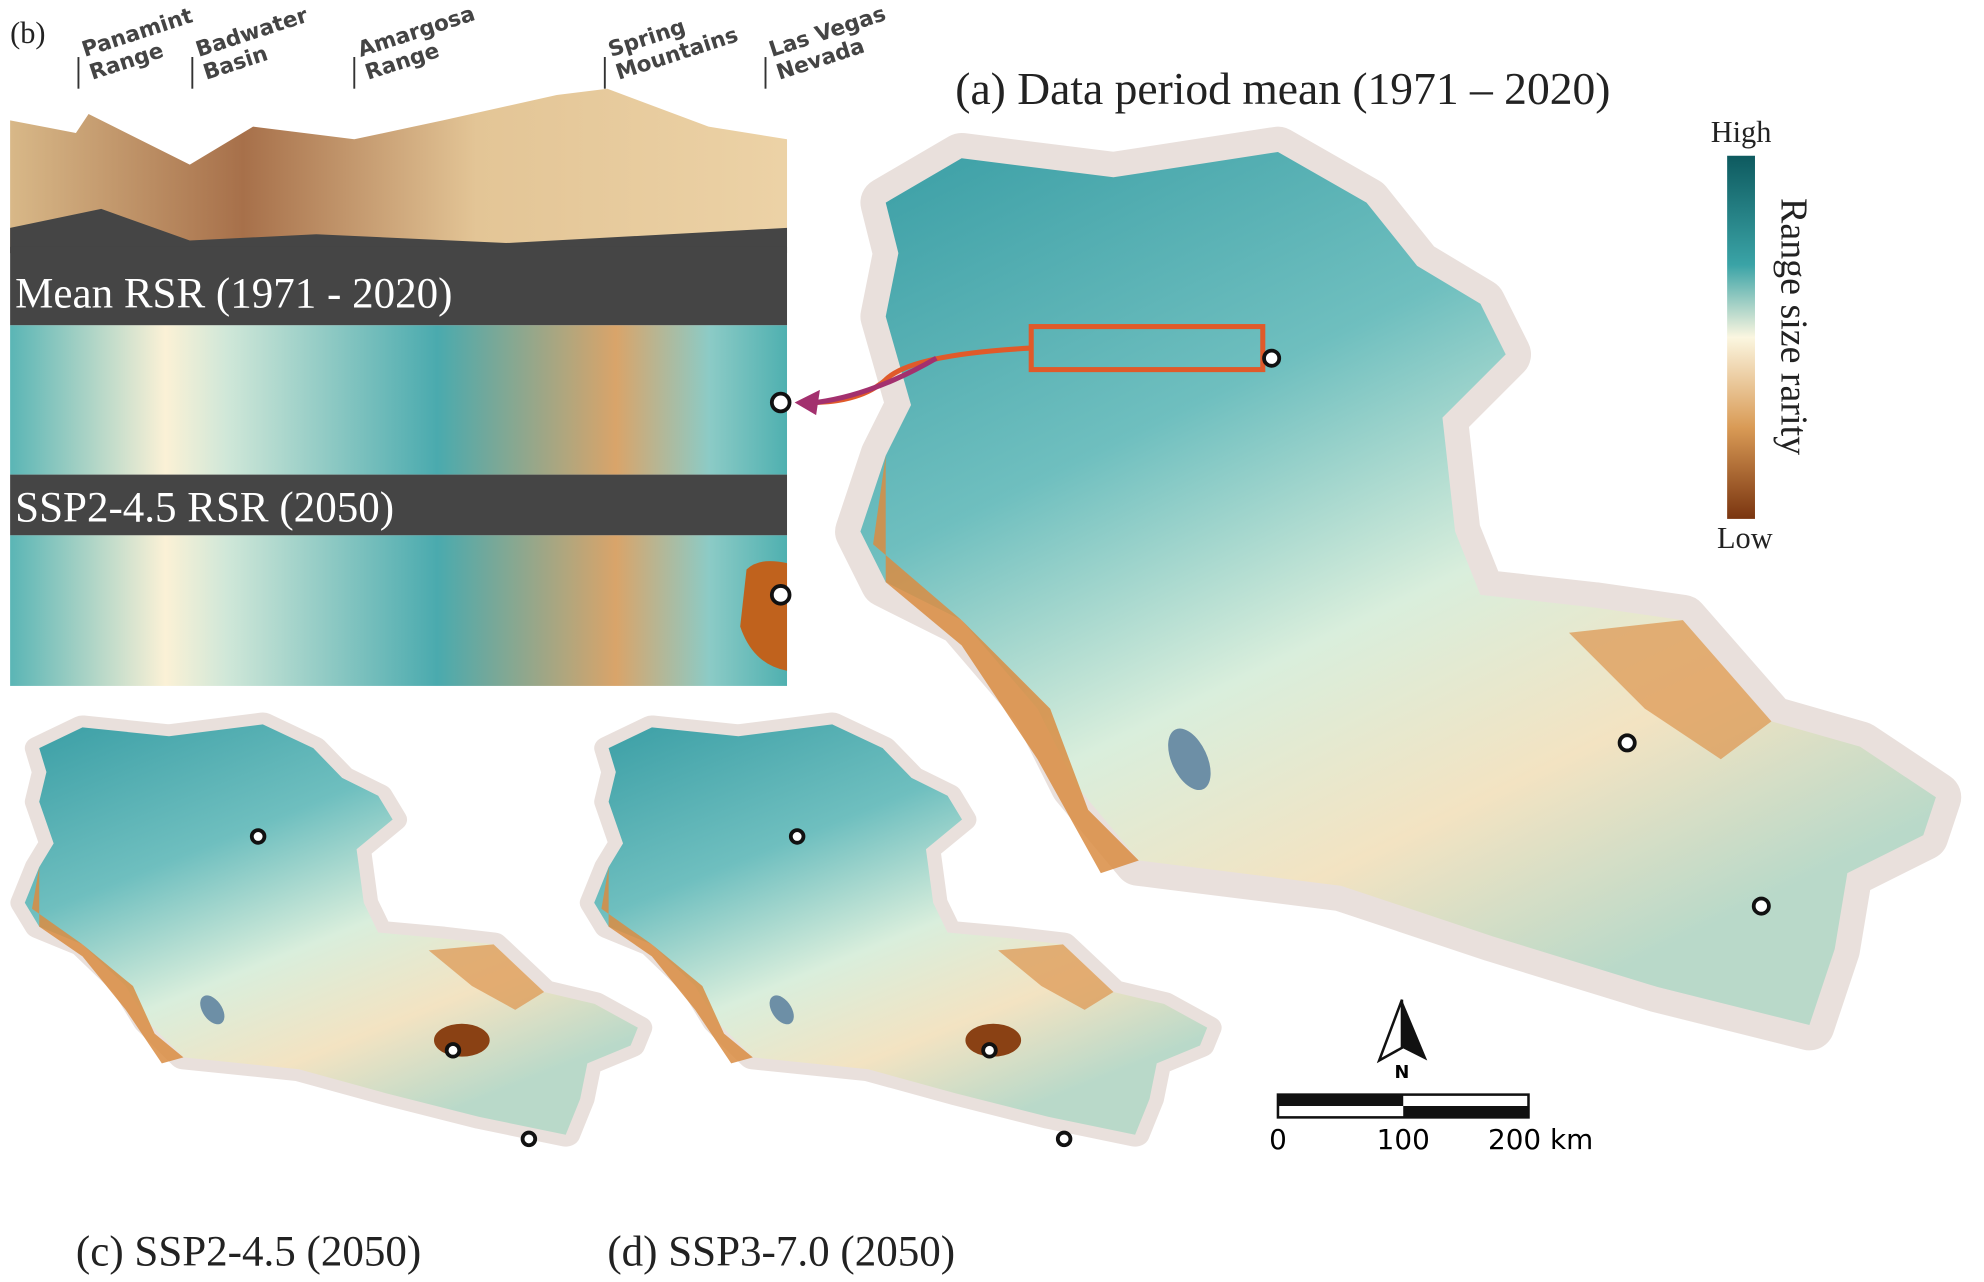 The height and width of the screenshot is (1282, 1984). Describe the element at coordinates (204, 507) in the screenshot. I see `strip-title: SSP2-4.5 RSR (2050)` at that location.